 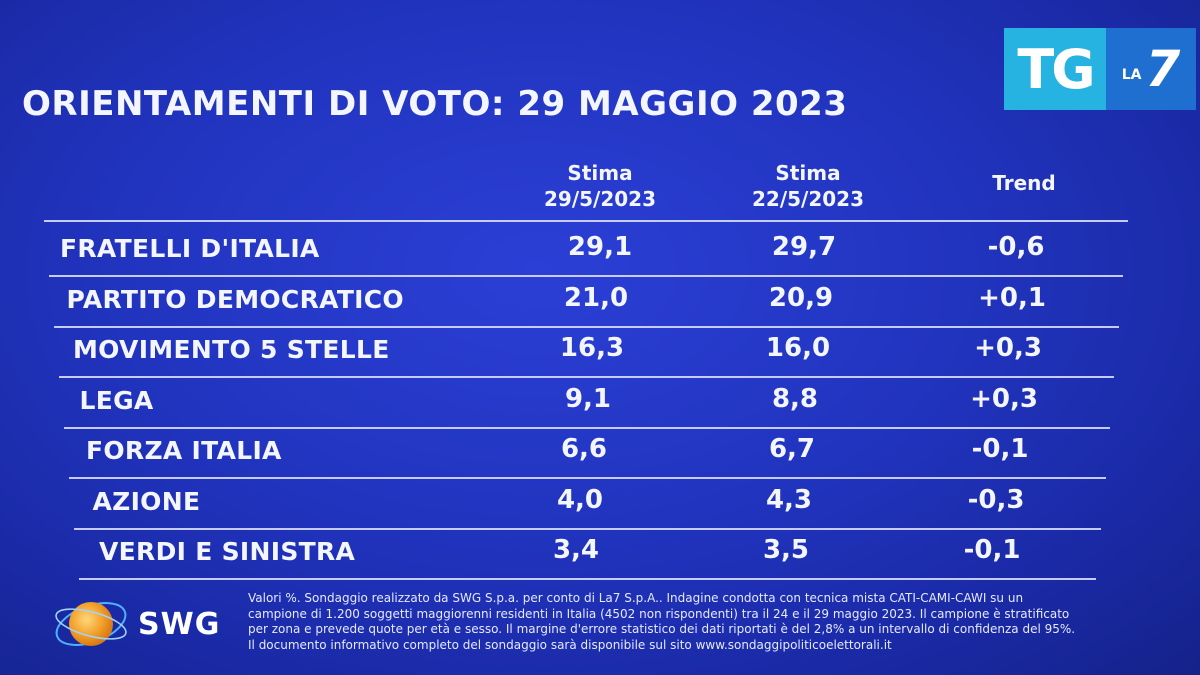 I want to click on party-label: AZIONE, so click(x=146, y=501).